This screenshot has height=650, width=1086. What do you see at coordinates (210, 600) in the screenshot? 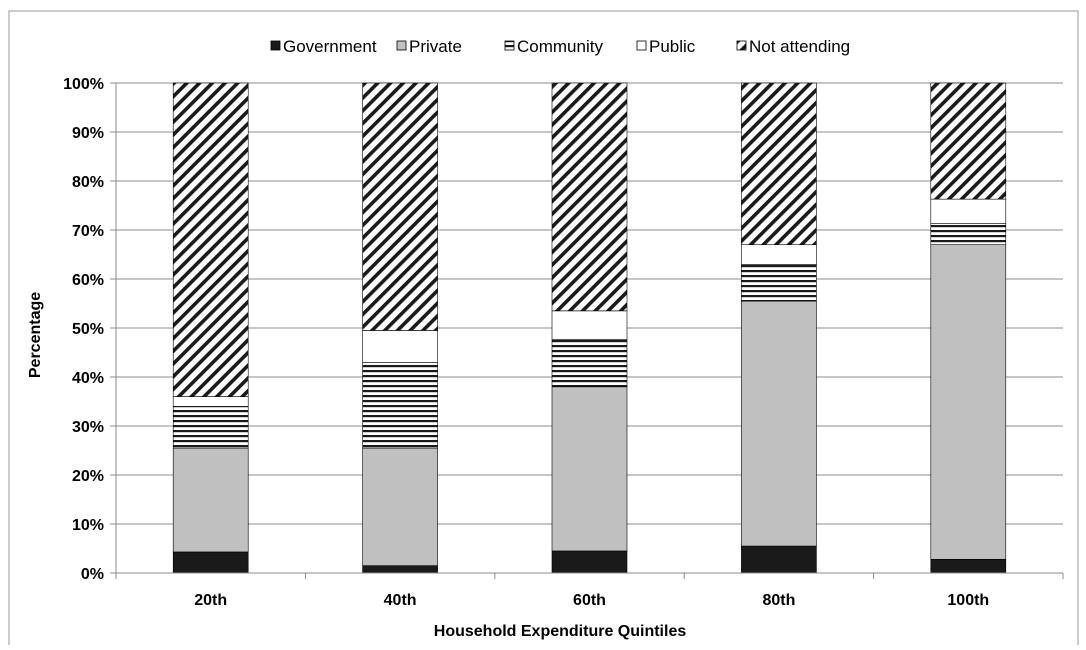
I see `x-tick-label: 20th` at bounding box center [210, 600].